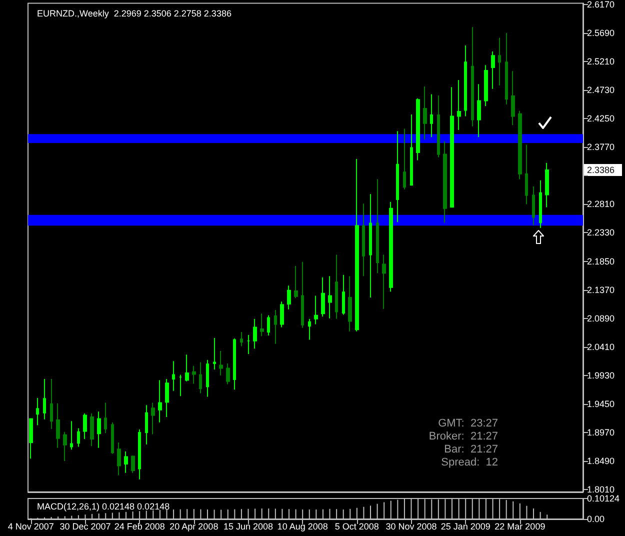  I want to click on annotation: Spread: 12, so click(469, 462).